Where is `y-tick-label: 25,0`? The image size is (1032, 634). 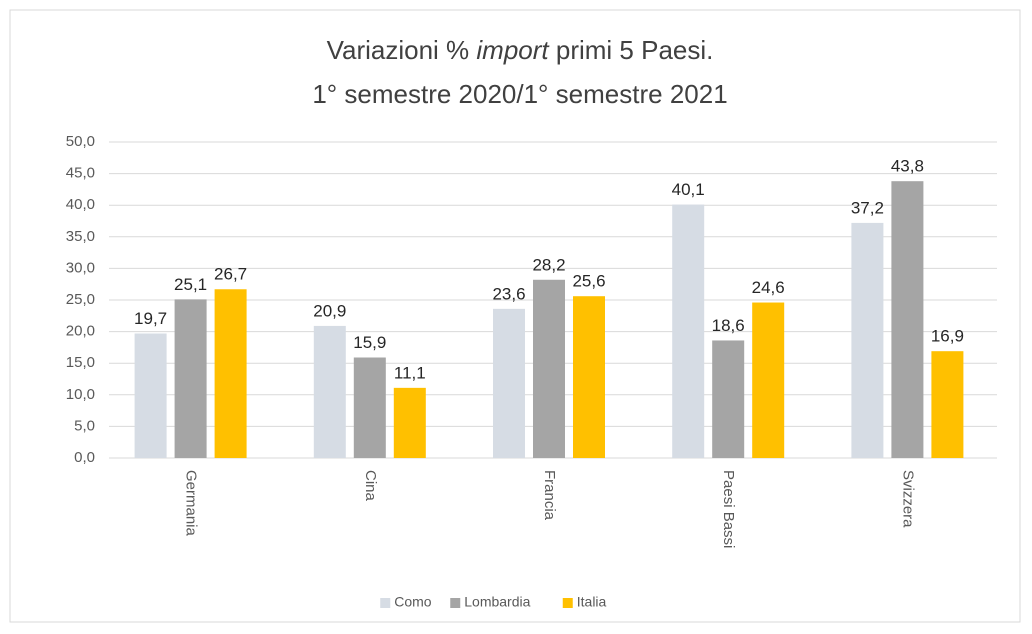 y-tick-label: 25,0 is located at coordinates (80, 299).